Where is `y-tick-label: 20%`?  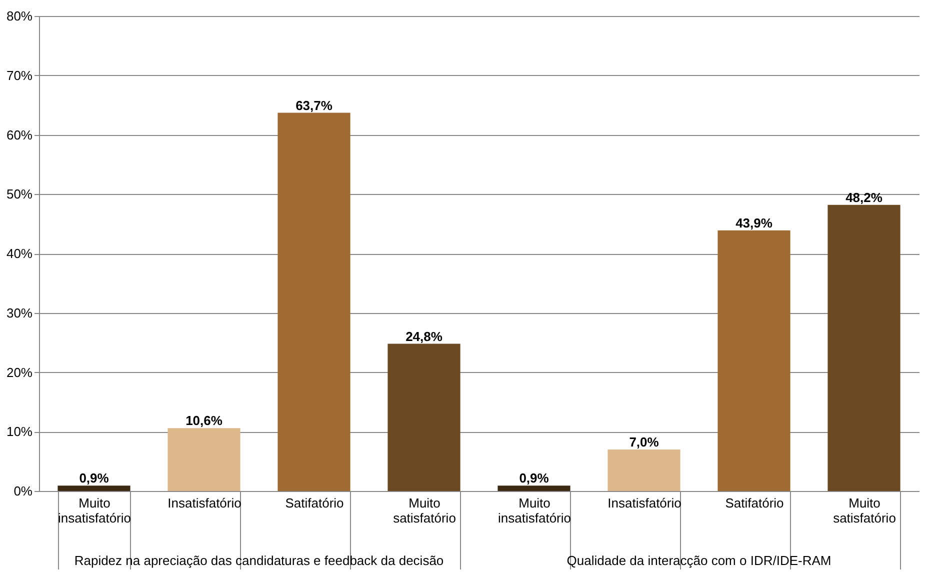
y-tick-label: 20% is located at coordinates (19, 372).